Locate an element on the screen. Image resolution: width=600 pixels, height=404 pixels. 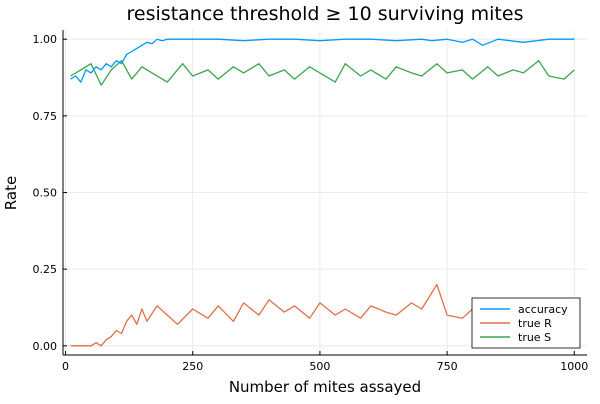
x-tick-label: 0 is located at coordinates (65, 366).